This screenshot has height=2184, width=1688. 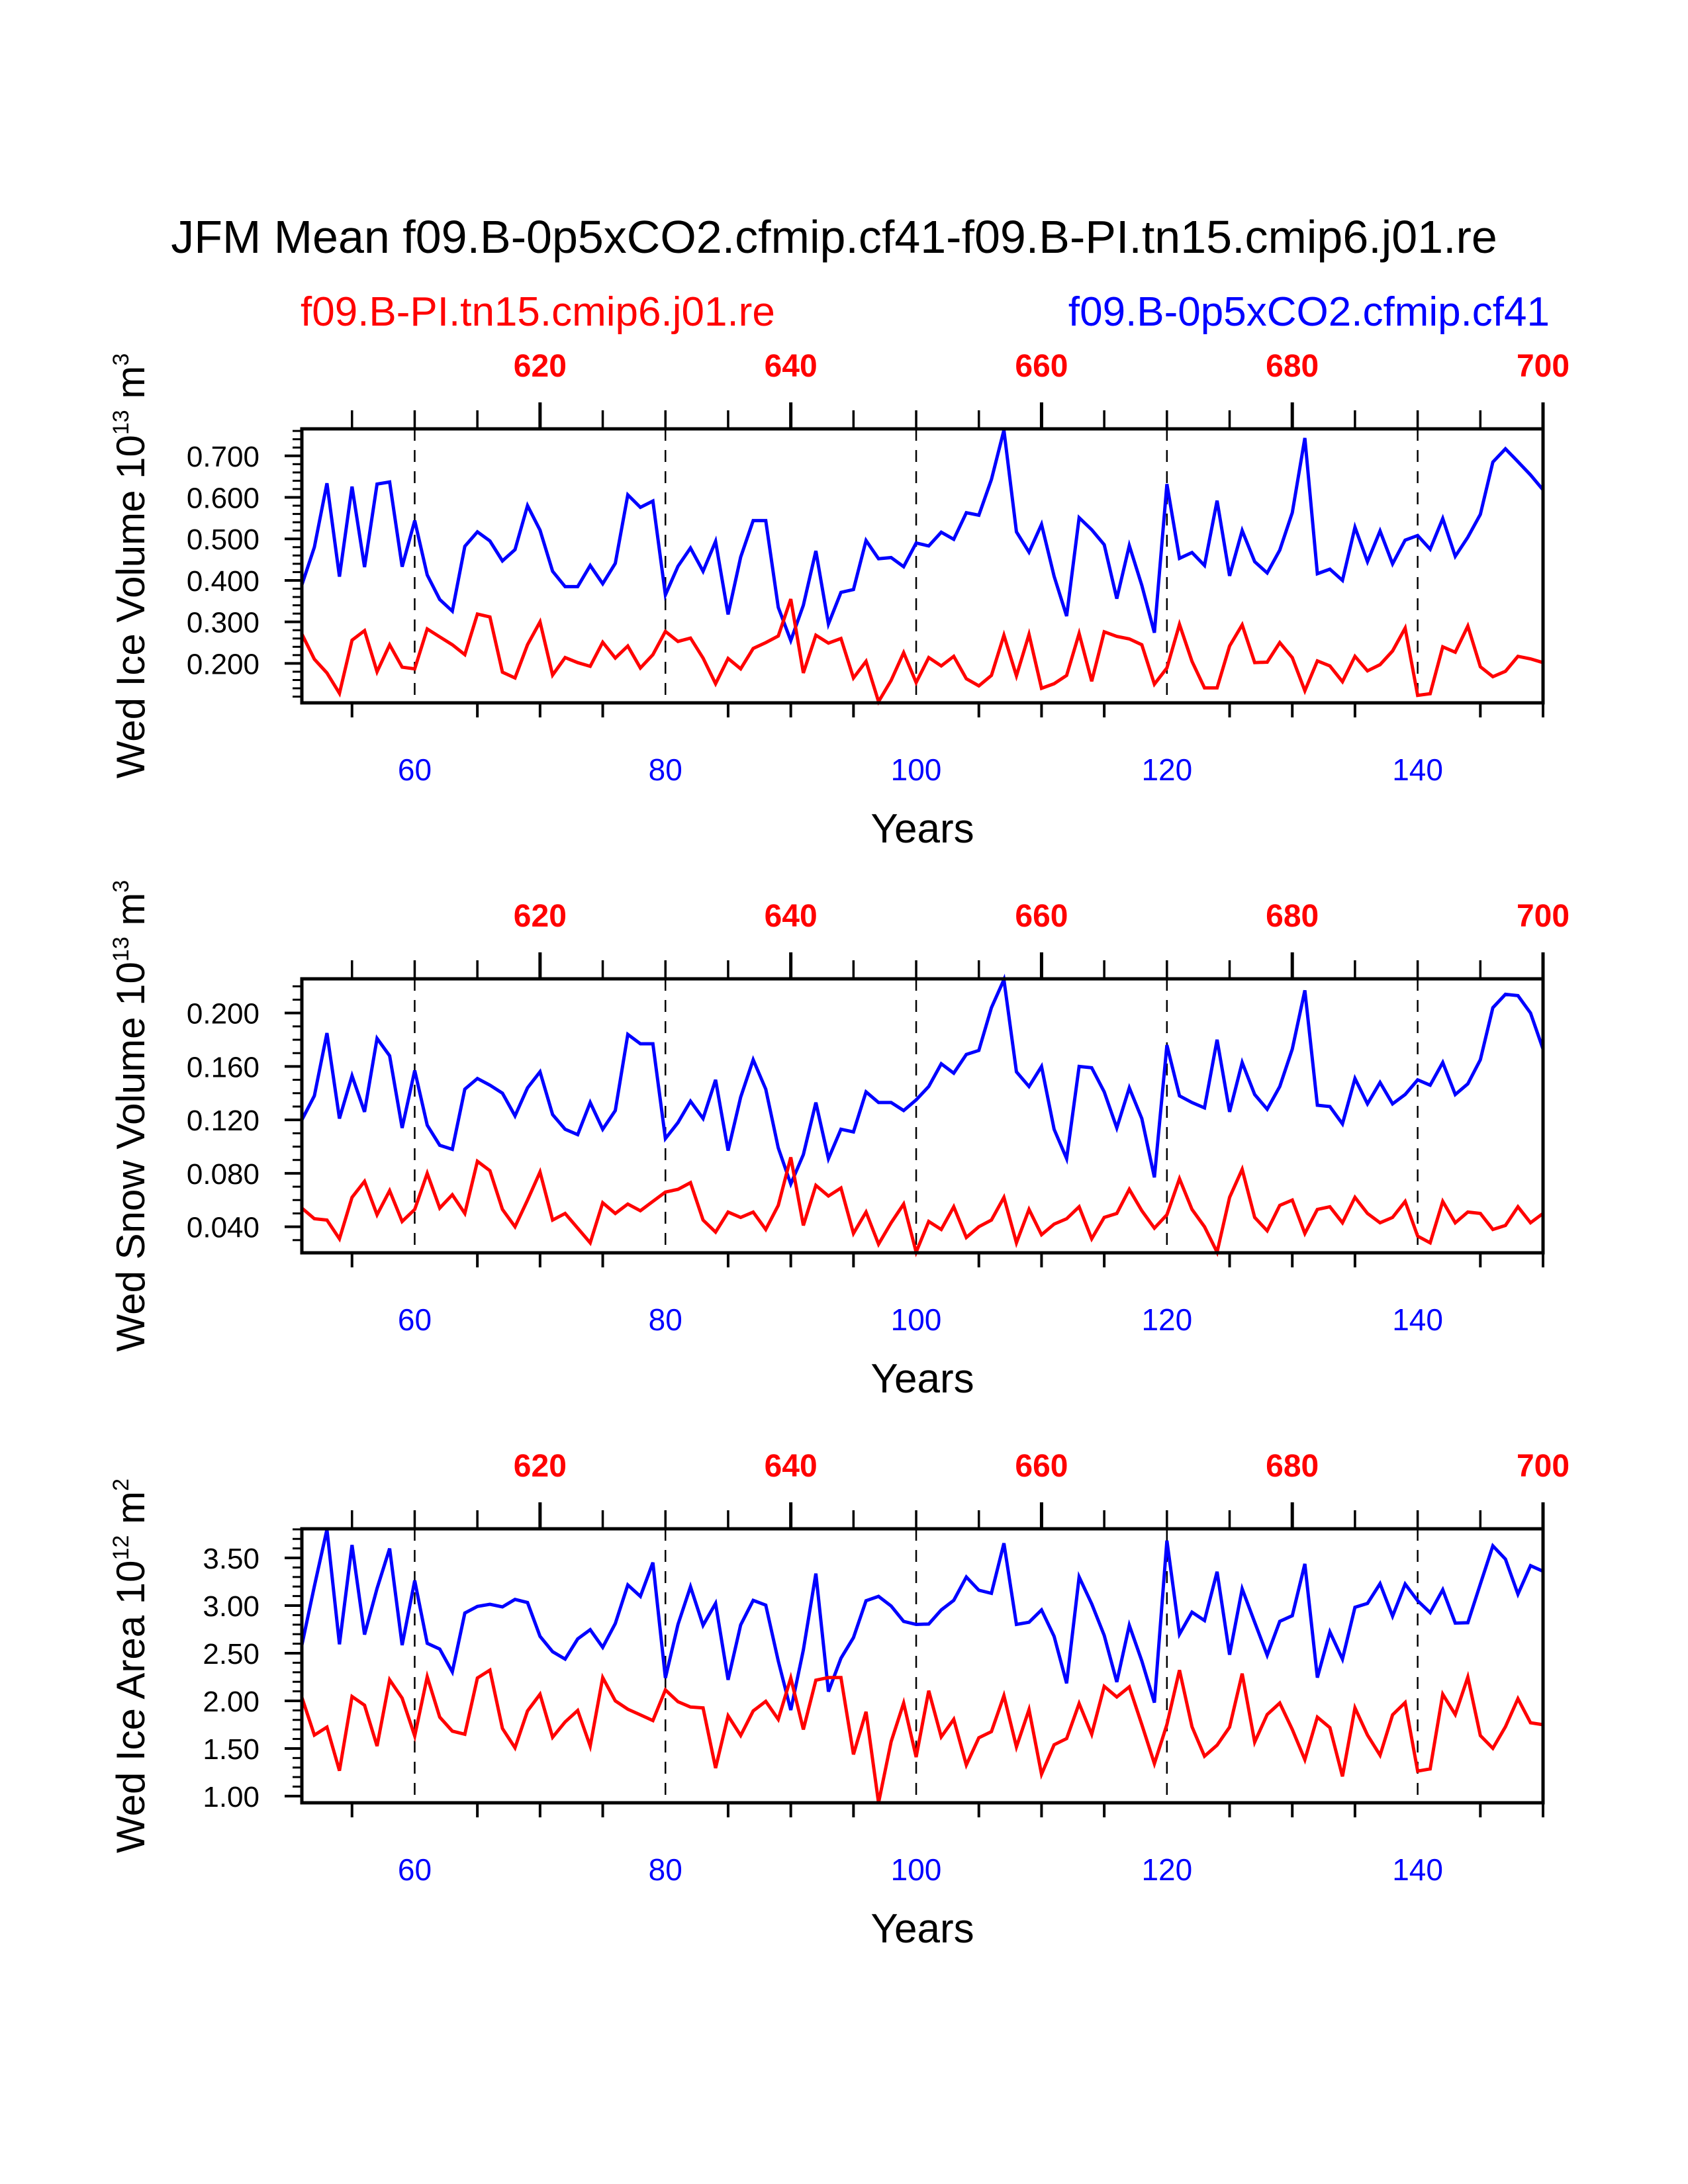 What do you see at coordinates (223, 1174) in the screenshot?
I see `y-tick-label: 0.080` at bounding box center [223, 1174].